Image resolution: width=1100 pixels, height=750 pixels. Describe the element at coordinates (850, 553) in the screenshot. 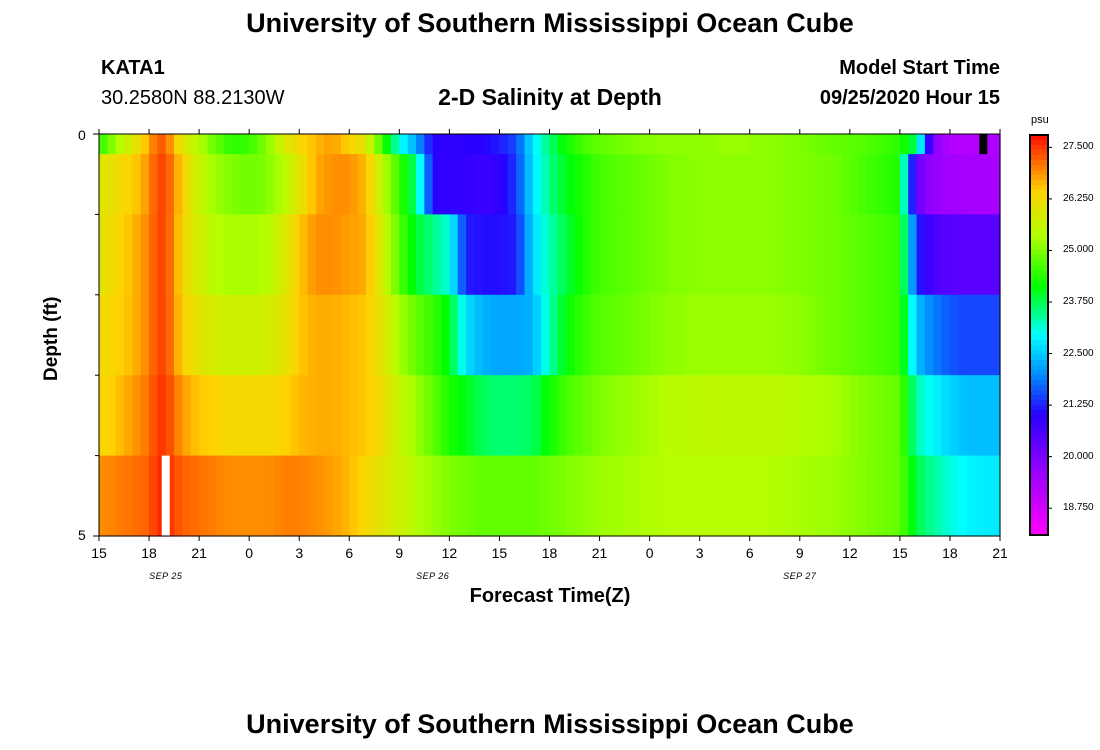

I see `x-tick-label: 12` at that location.